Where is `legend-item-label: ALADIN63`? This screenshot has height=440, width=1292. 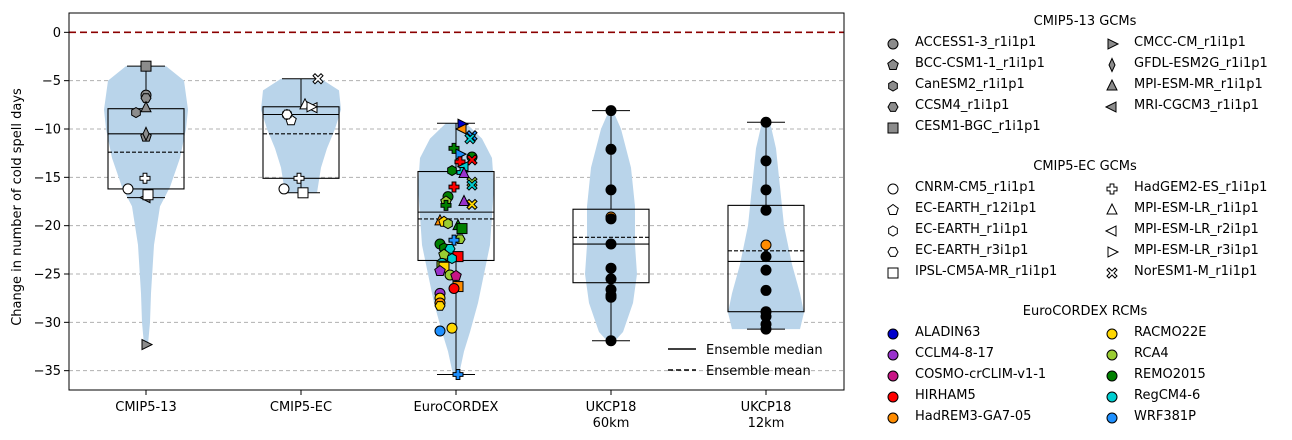 legend-item-label: ALADIN63 is located at coordinates (948, 332).